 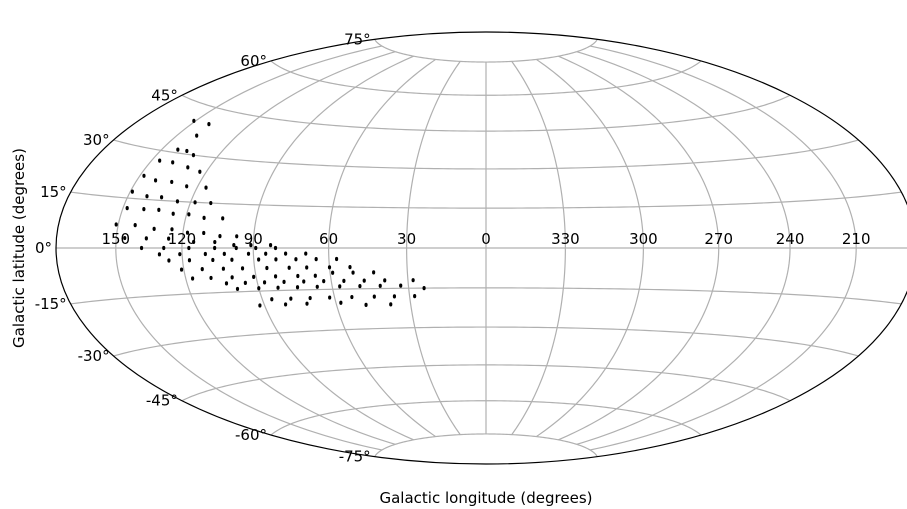 I want to click on x-tick-labels: 150 120 90 60 30 0 330 300 270 240 210, so click(x=485, y=239).